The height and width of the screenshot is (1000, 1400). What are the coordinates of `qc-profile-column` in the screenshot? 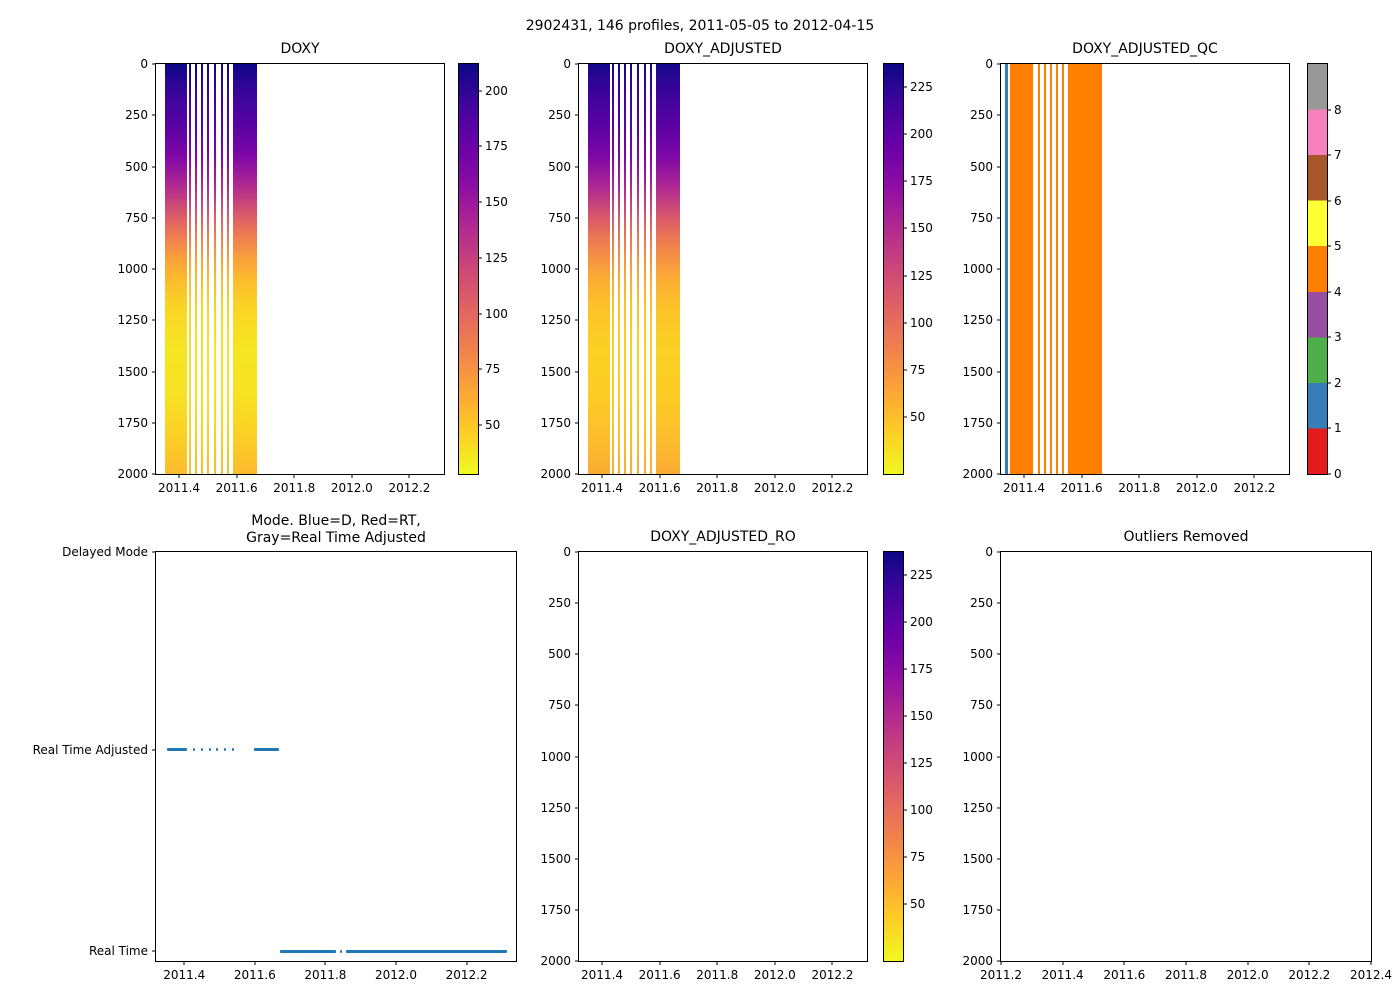 It's located at (1085, 269).